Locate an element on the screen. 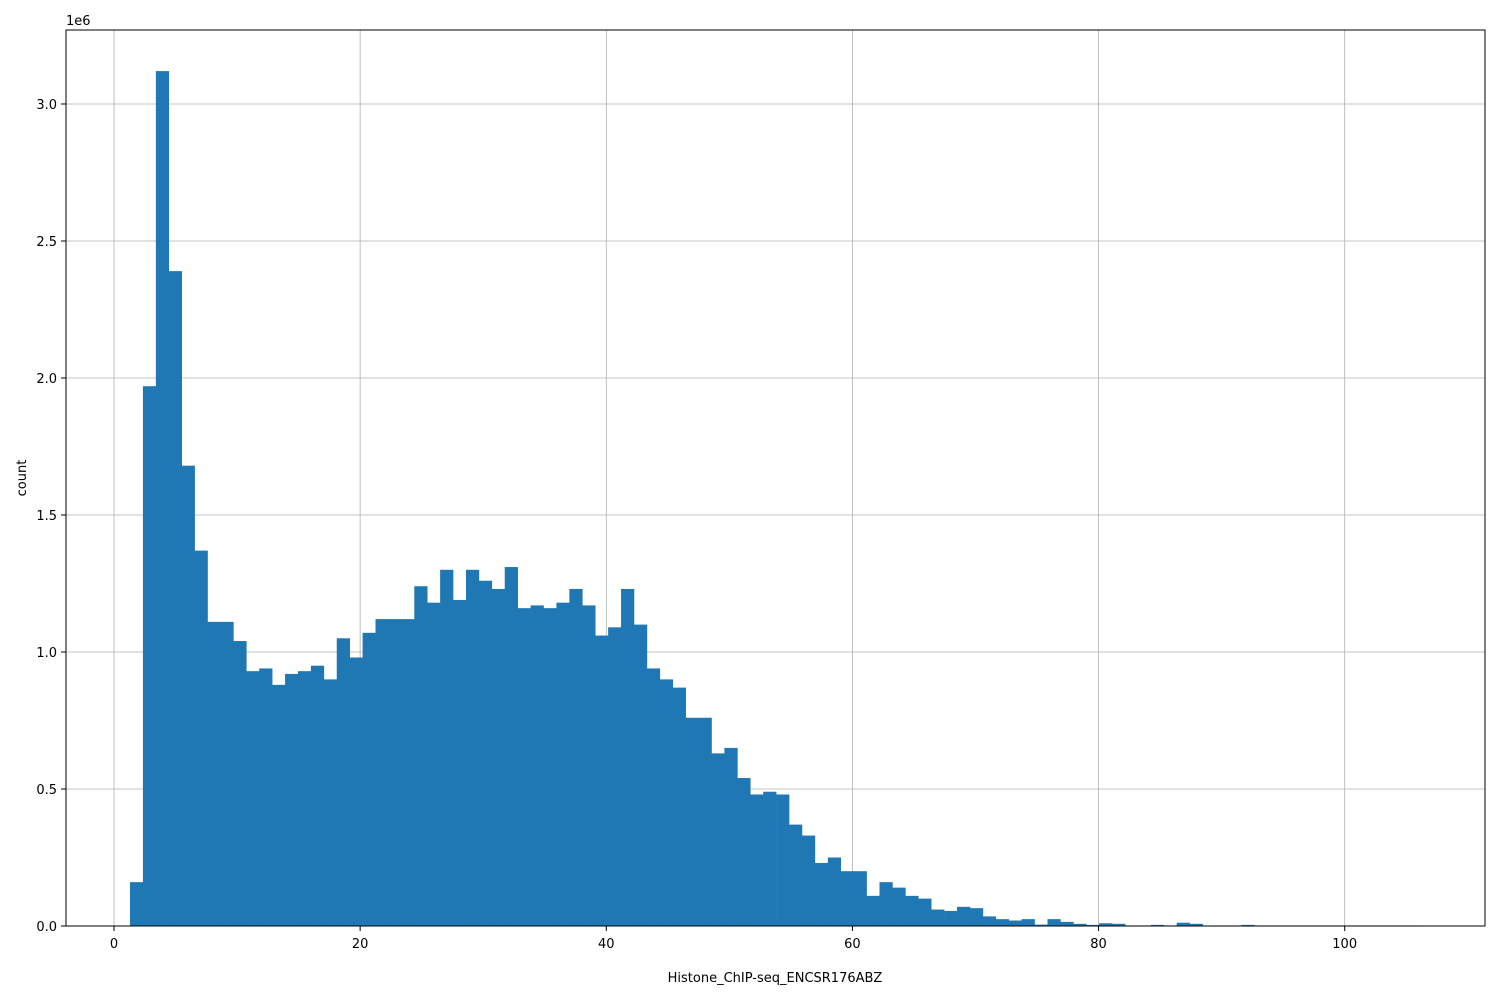 This screenshot has height=1000, width=1500. y-tick-label: 0.5 is located at coordinates (46, 790).